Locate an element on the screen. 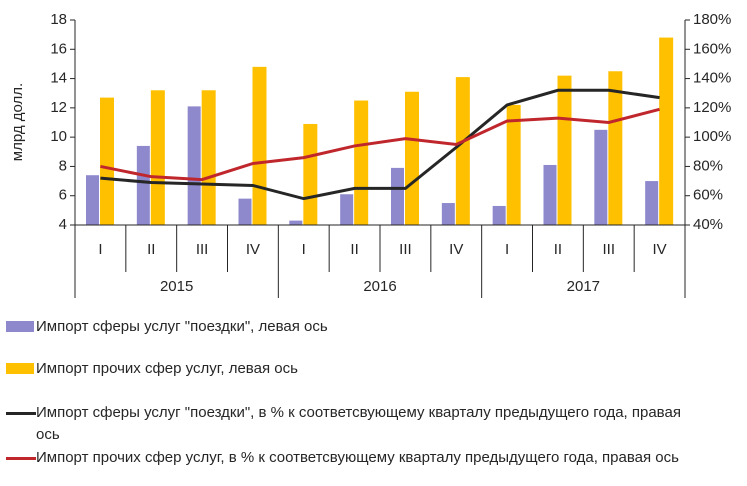 The height and width of the screenshot is (486, 747). year-label: 2015 is located at coordinates (176, 286).